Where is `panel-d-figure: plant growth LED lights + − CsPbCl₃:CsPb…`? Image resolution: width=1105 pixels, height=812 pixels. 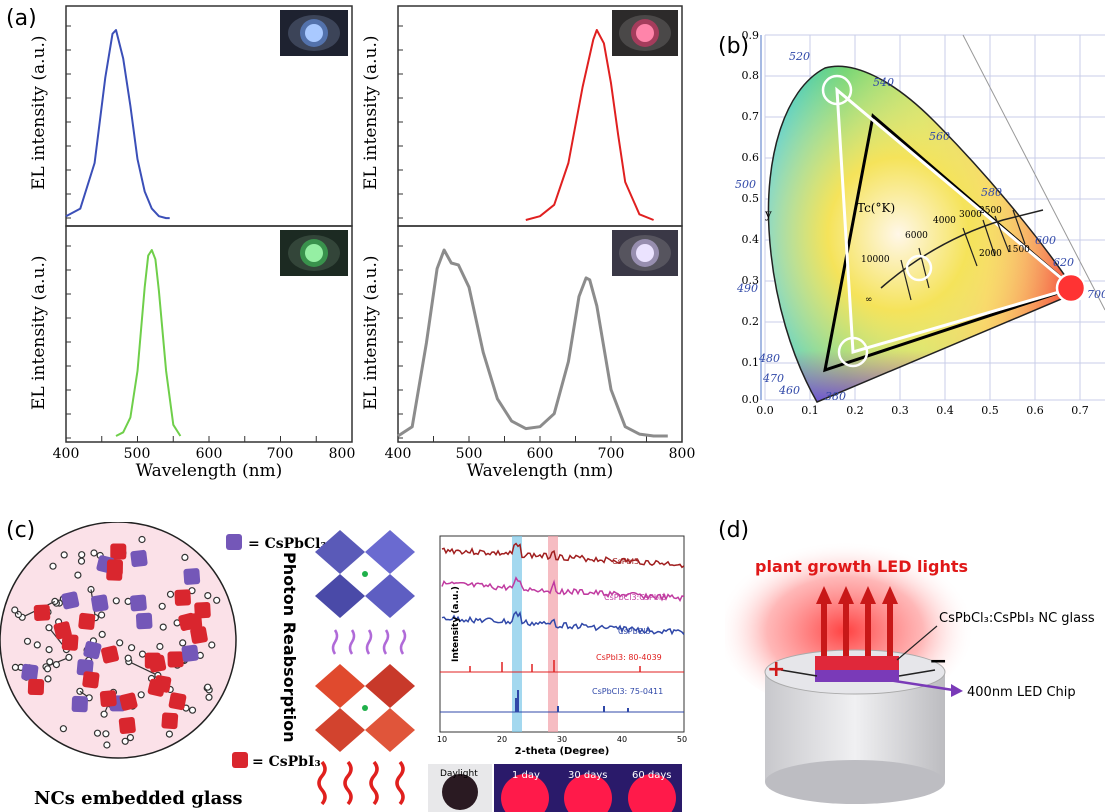
panel-d-figure: plant growth LED lights + − CsPbCl₃:CsPb… is located at coordinates (910, 673).